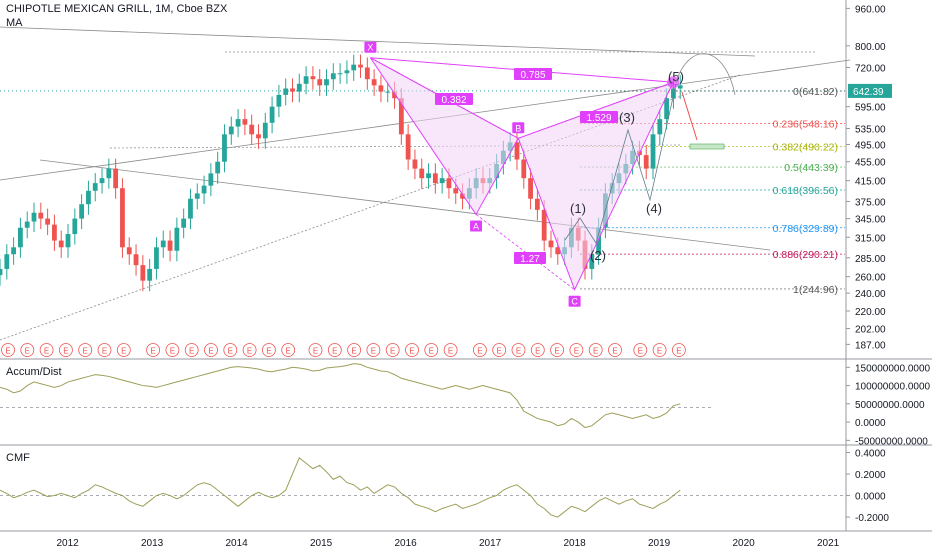 This screenshot has height=550, width=932. I want to click on elliott-wave-label: (4), so click(654, 208).